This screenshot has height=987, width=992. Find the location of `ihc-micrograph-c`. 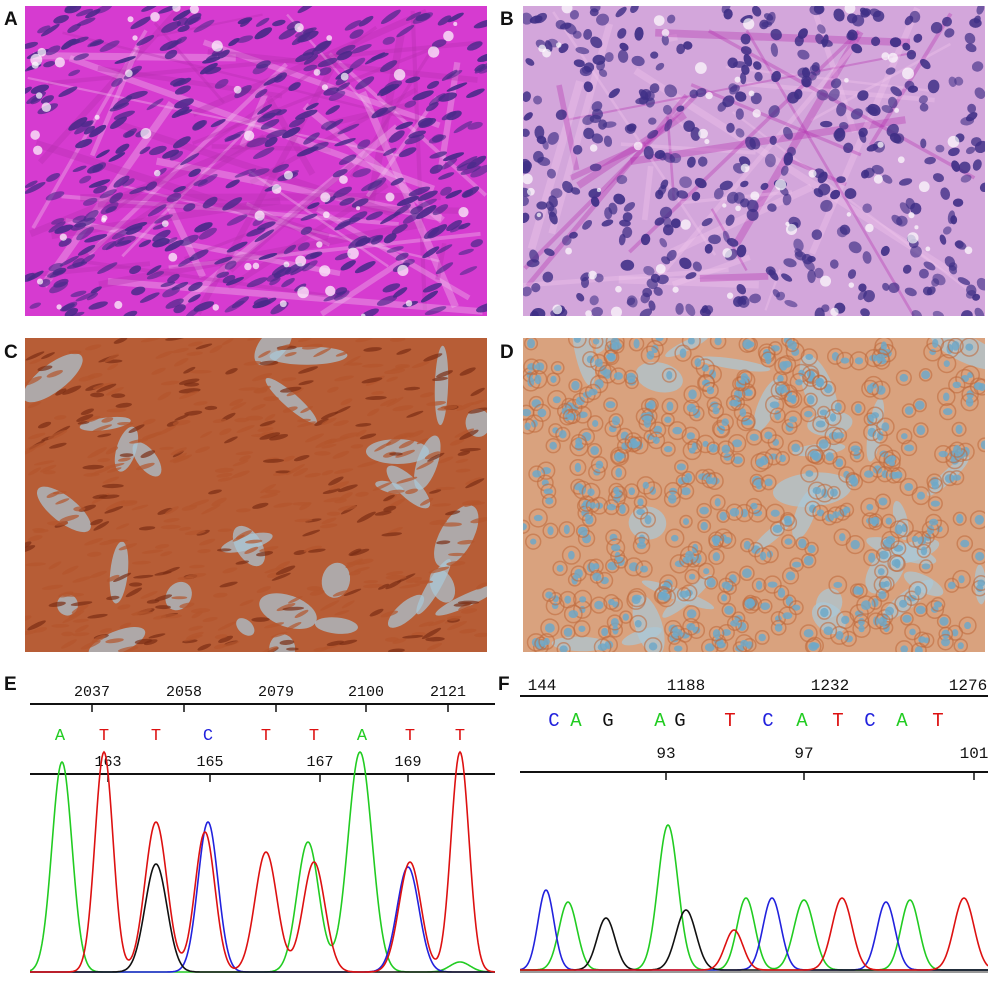

ihc-micrograph-c is located at coordinates (256, 495).